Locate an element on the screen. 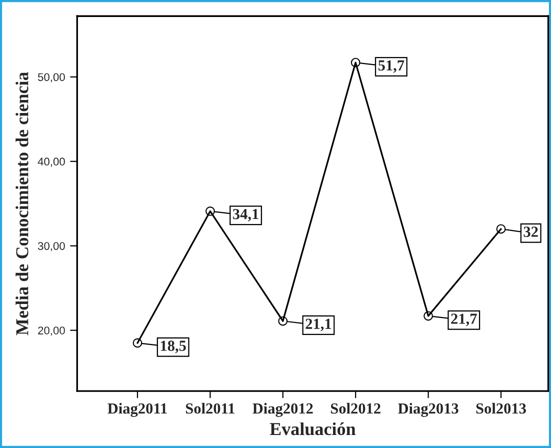  y-tick-label: 50,00 is located at coordinates (51, 77).